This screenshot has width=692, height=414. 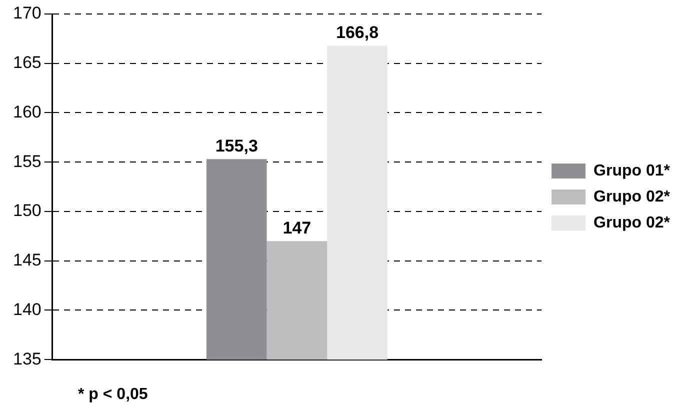 I want to click on text: * p < 0,05, so click(x=113, y=395).